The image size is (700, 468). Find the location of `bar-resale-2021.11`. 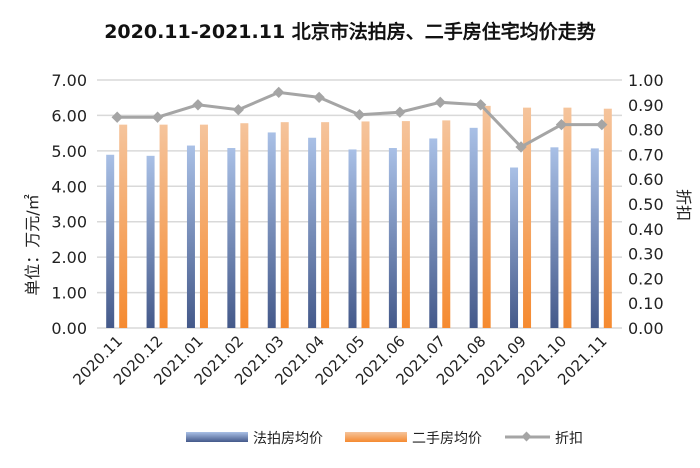

bar-resale-2021.11 is located at coordinates (607, 218).